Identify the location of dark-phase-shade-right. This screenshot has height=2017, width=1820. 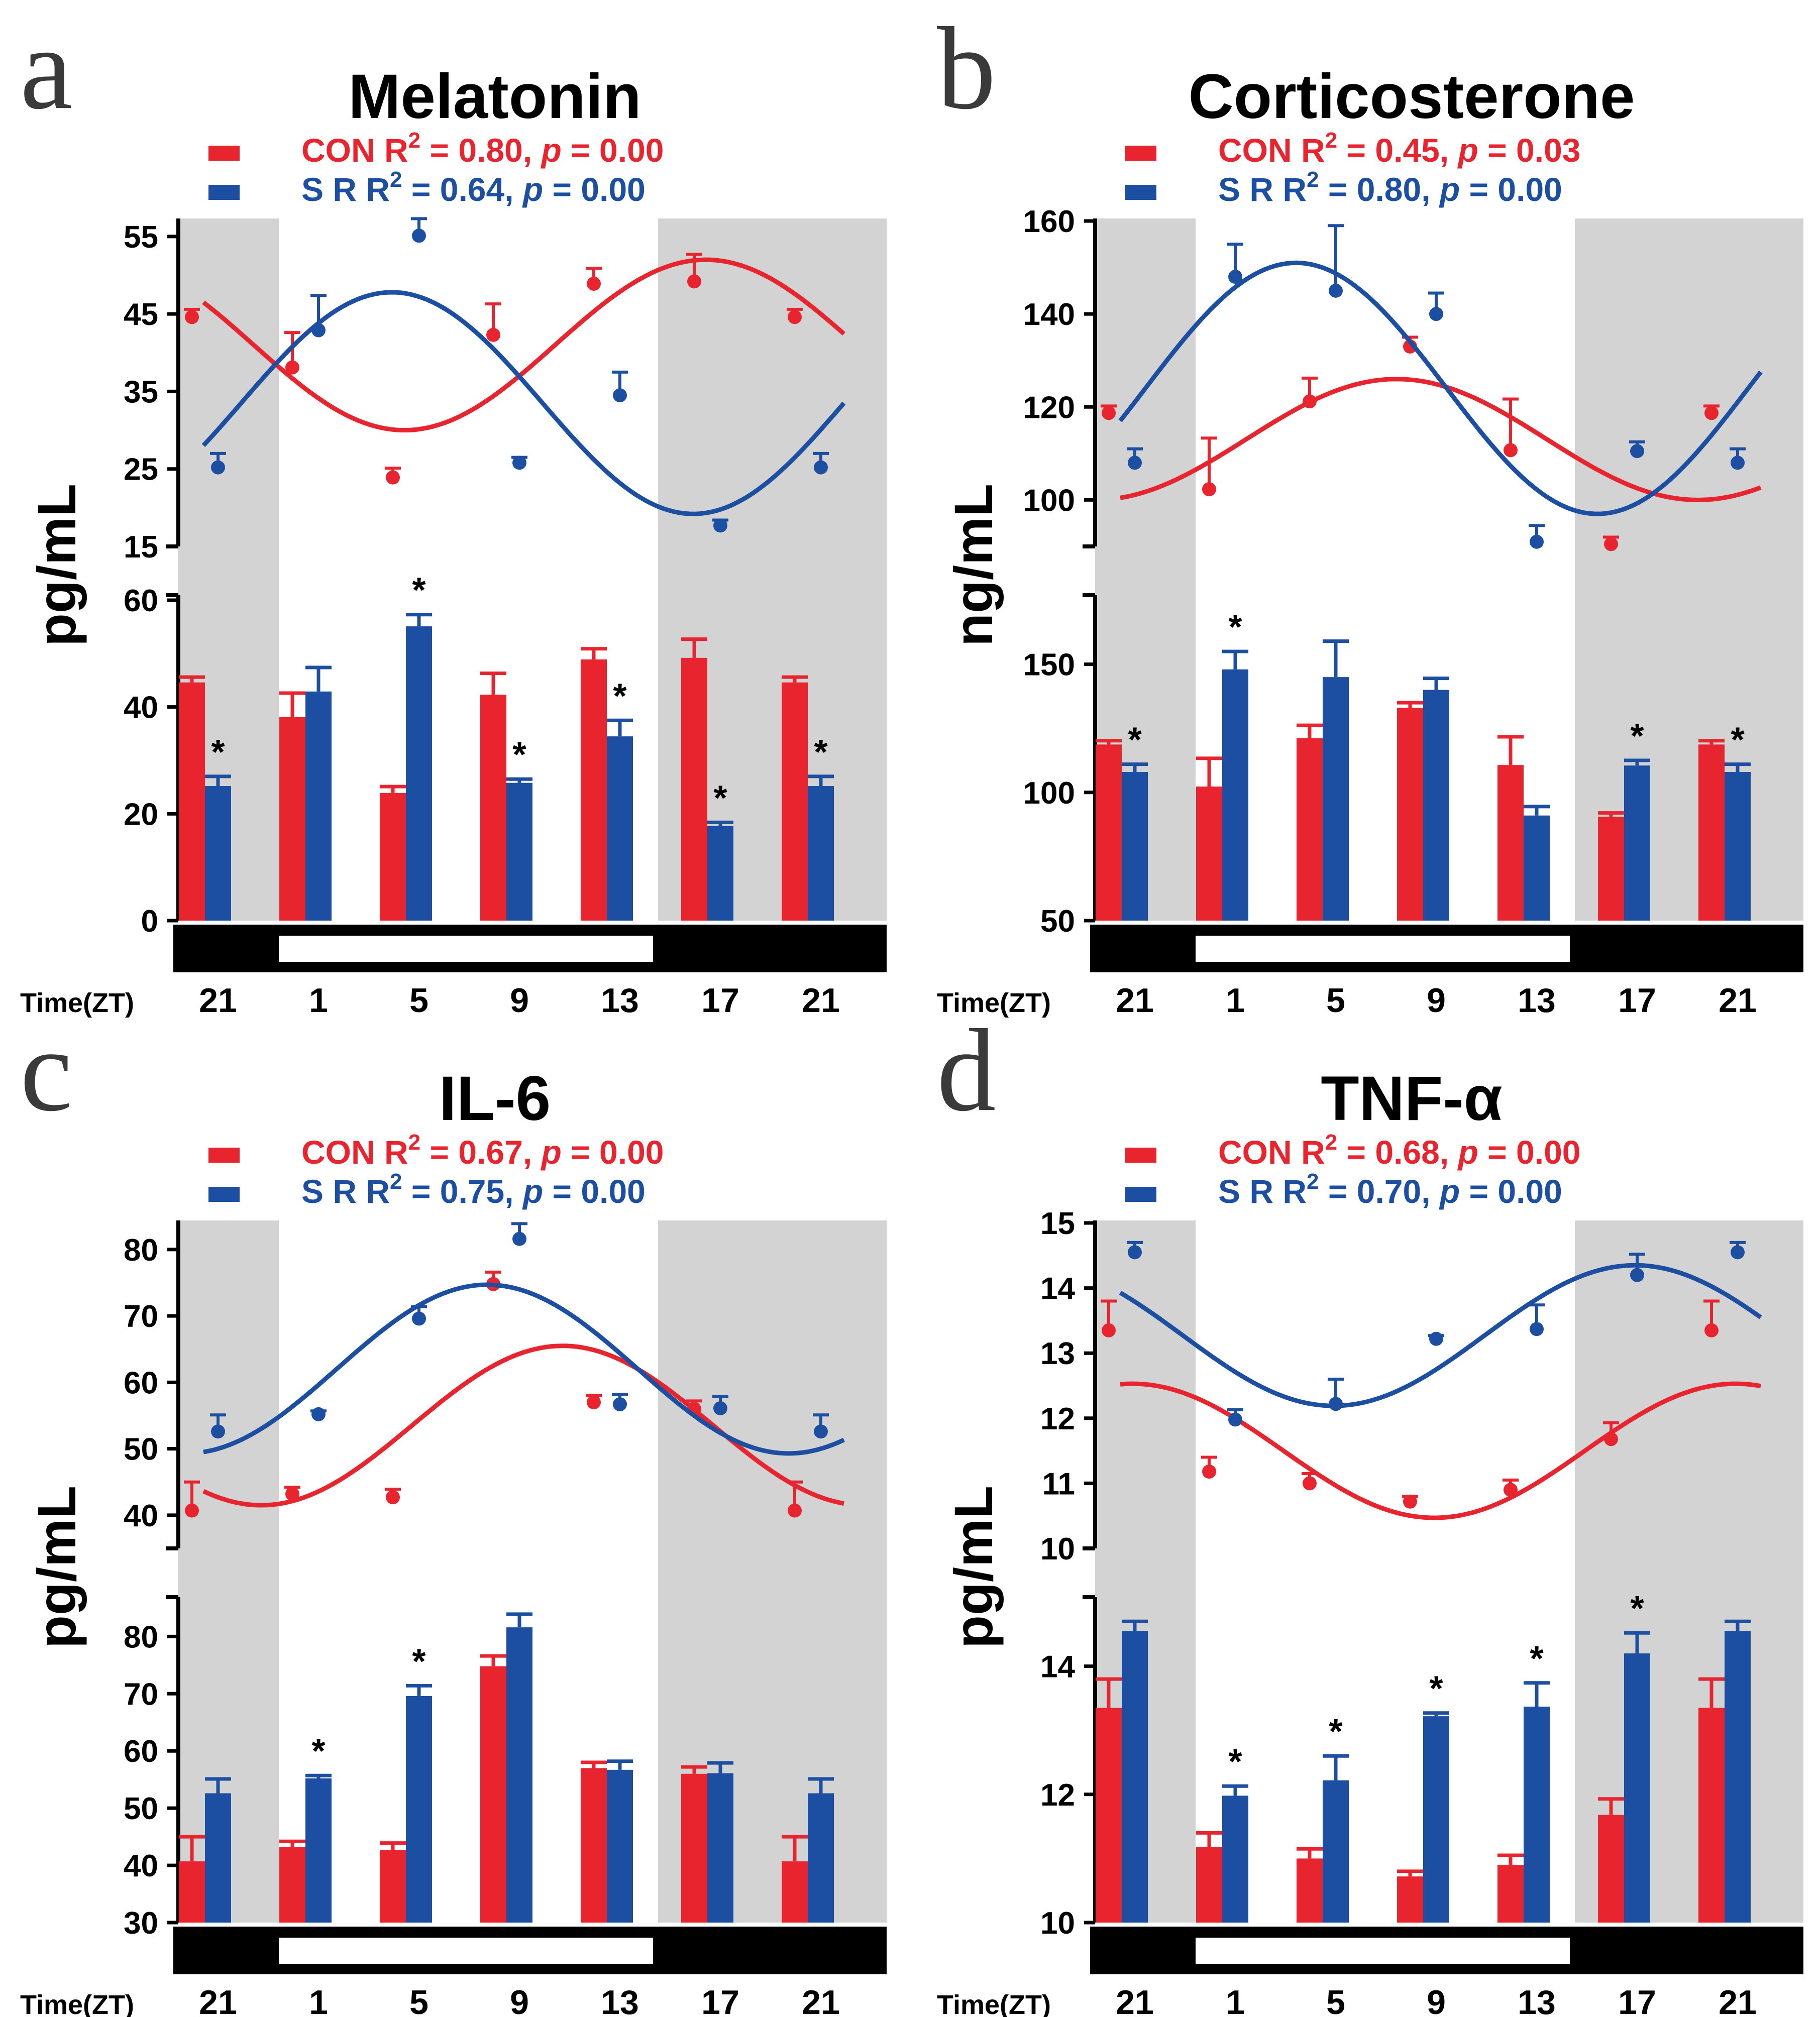
(1689, 570).